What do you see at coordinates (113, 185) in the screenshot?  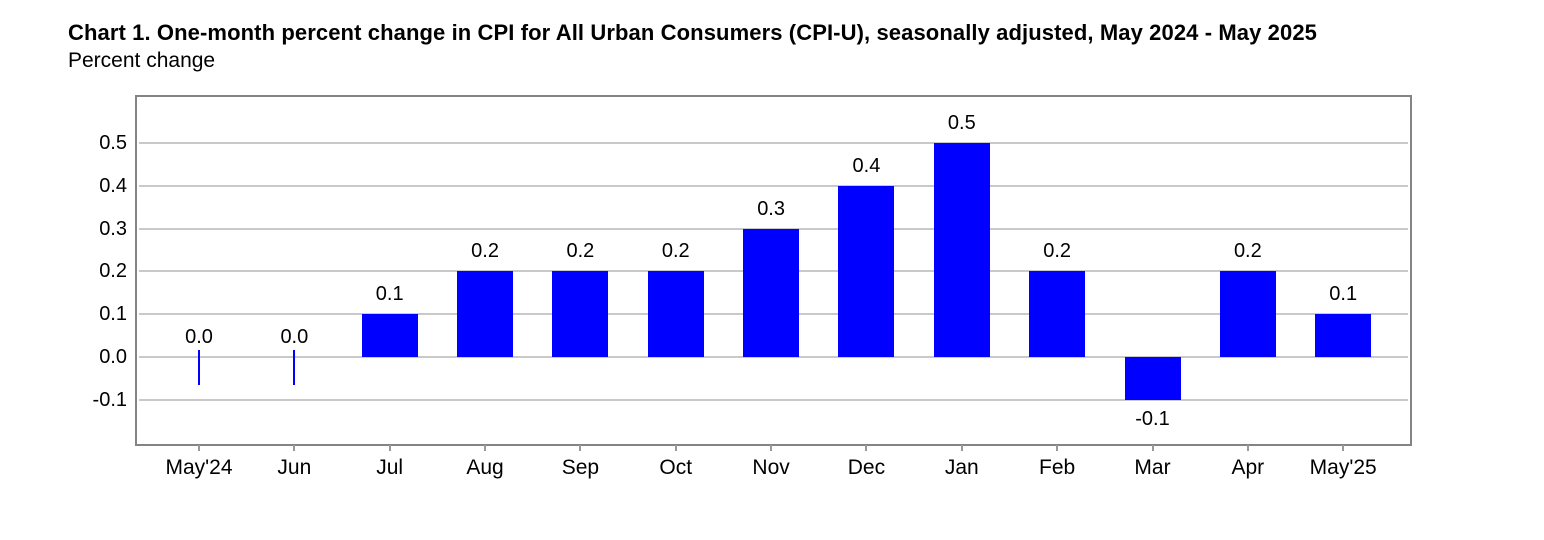 I see `y-tick-label: 0.4` at bounding box center [113, 185].